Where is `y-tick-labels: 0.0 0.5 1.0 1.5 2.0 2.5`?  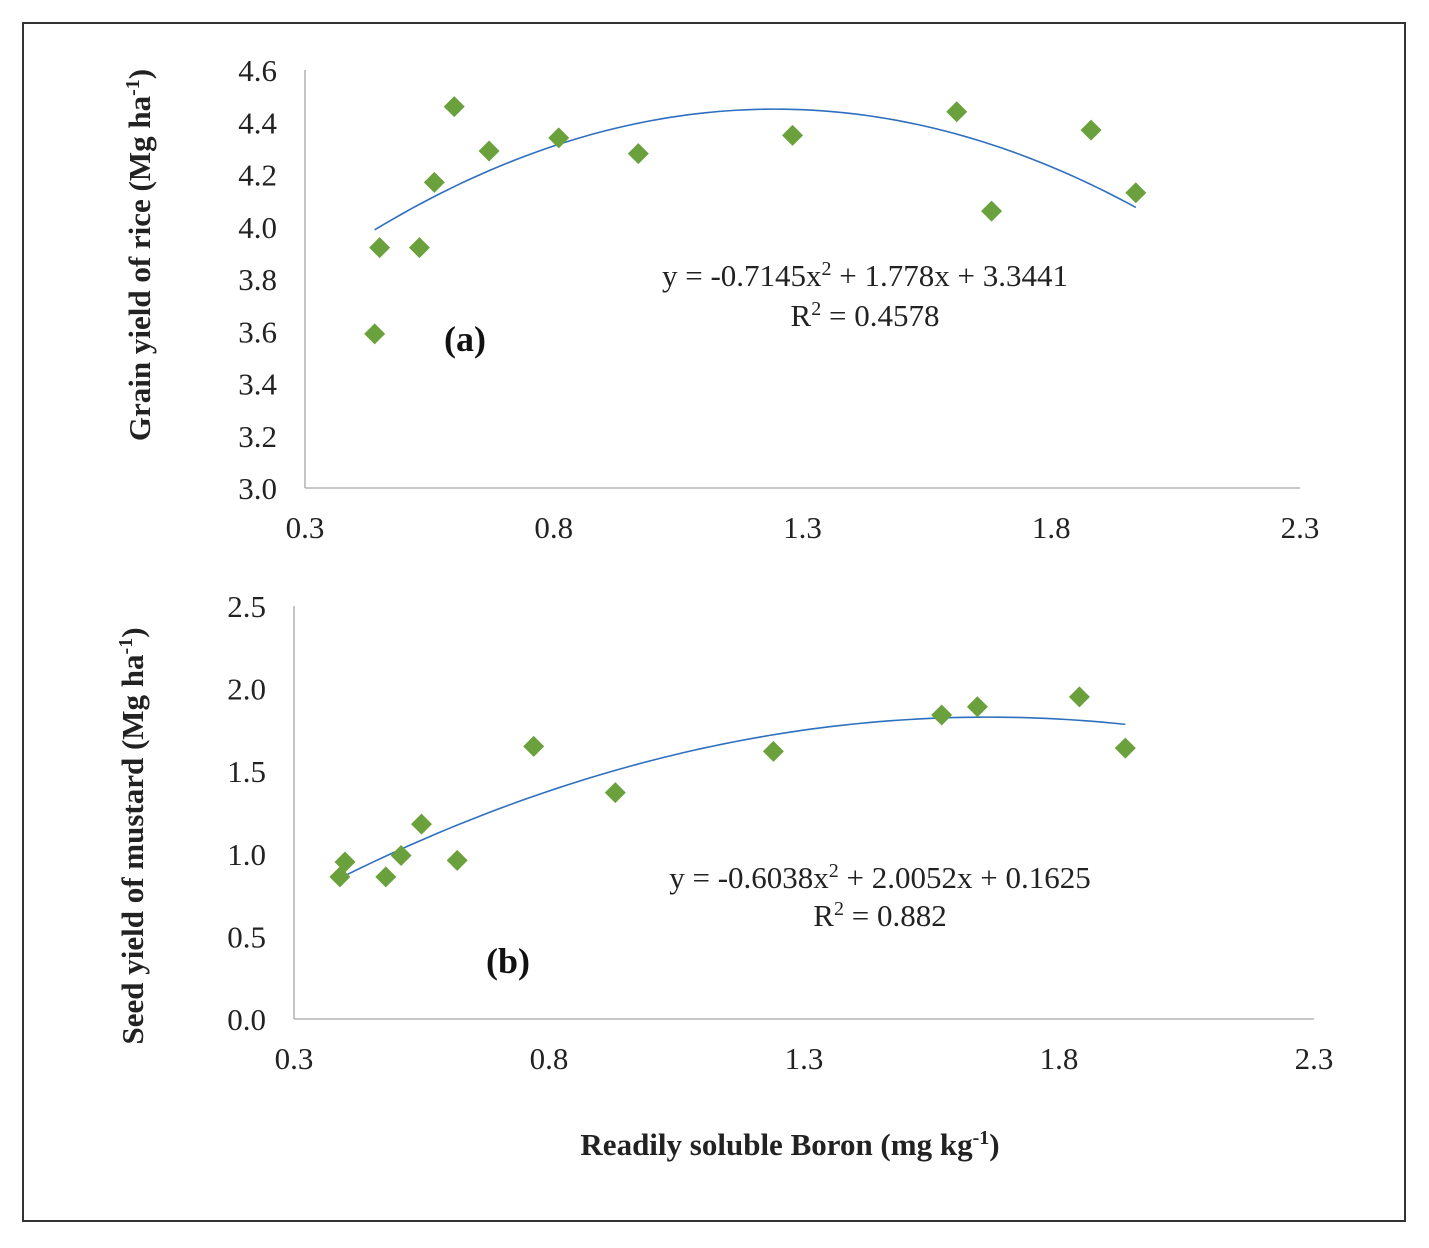 y-tick-labels: 0.0 0.5 1.0 1.5 2.0 2.5 is located at coordinates (246, 813).